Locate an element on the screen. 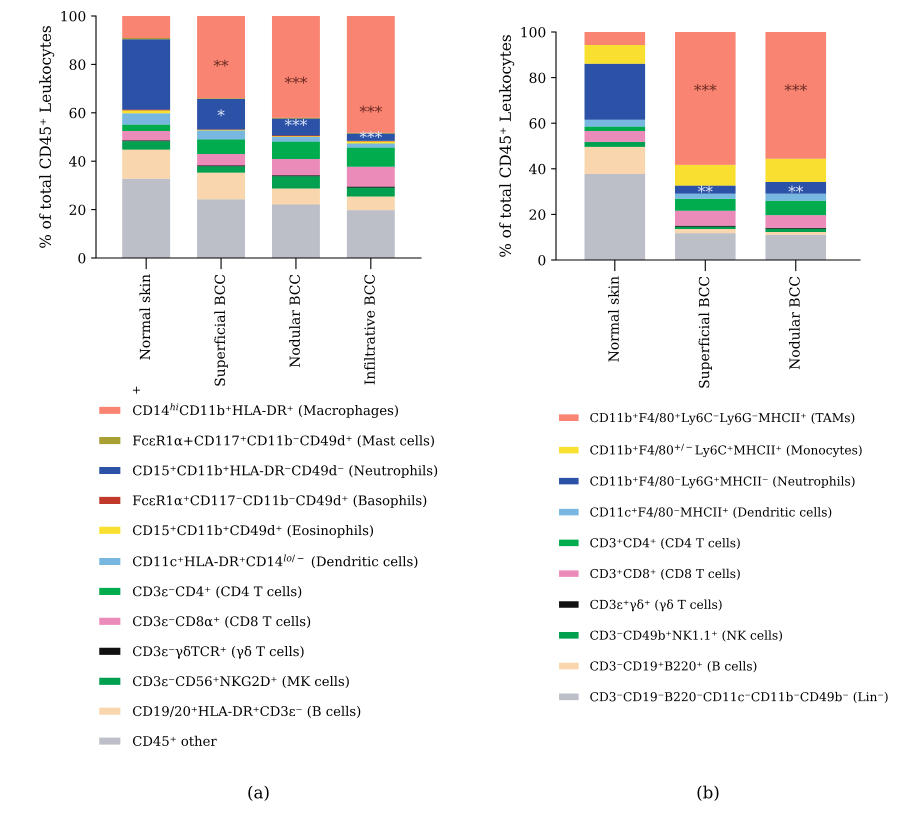  legend-label: CD3ε⁻CD56⁺NKG2D⁺ (MK cells) is located at coordinates (240, 682).